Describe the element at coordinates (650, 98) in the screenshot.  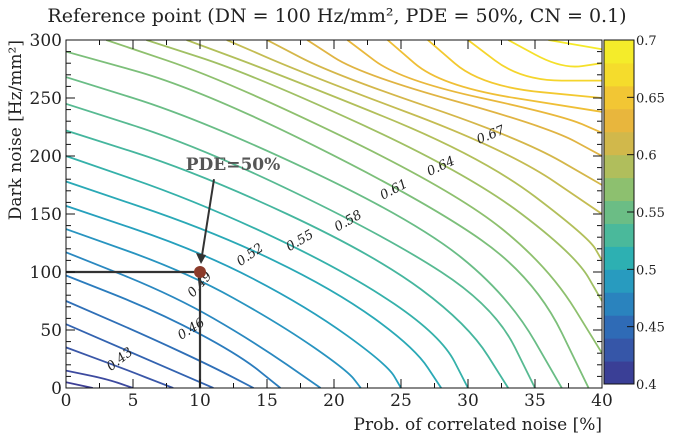
I see `colorbar-tick-label: 0.65` at that location.